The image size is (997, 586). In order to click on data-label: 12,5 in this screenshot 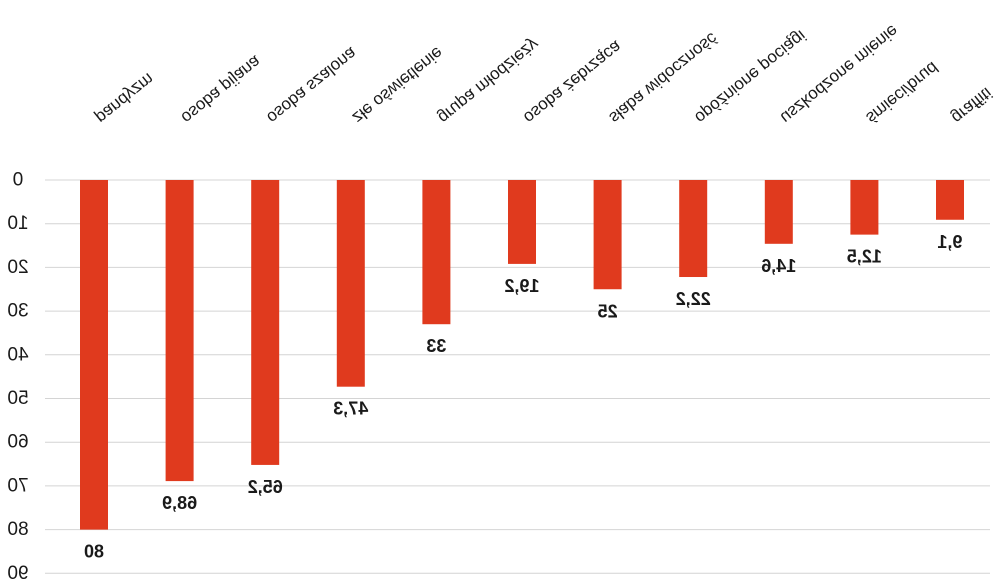, I will do `click(864, 257)`.